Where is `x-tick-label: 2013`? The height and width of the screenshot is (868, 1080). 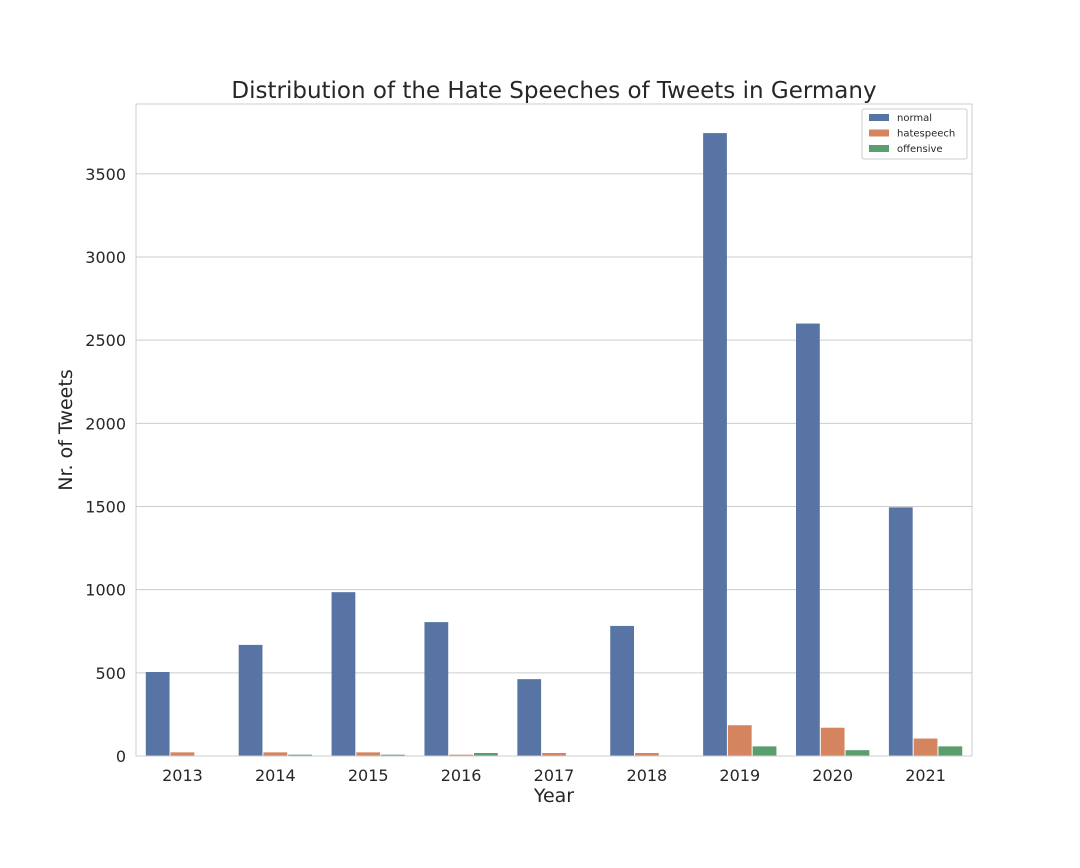 x-tick-label: 2013 is located at coordinates (182, 775).